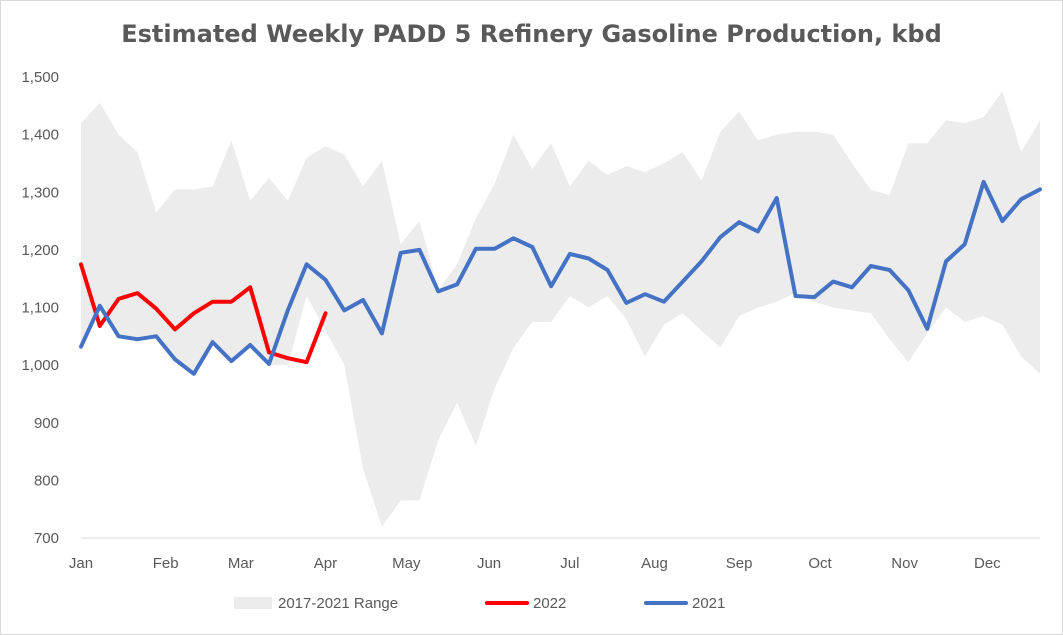 The image size is (1063, 635). Describe the element at coordinates (81, 563) in the screenshot. I see `x-tick-label: Jan` at that location.